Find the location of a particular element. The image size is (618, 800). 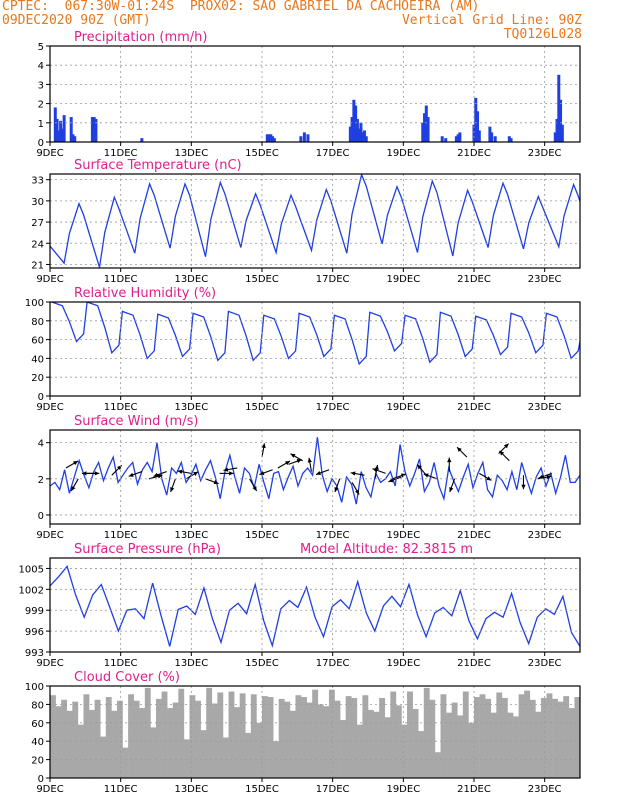

pressure-ytick-label: 1002 is located at coordinates (31, 590).